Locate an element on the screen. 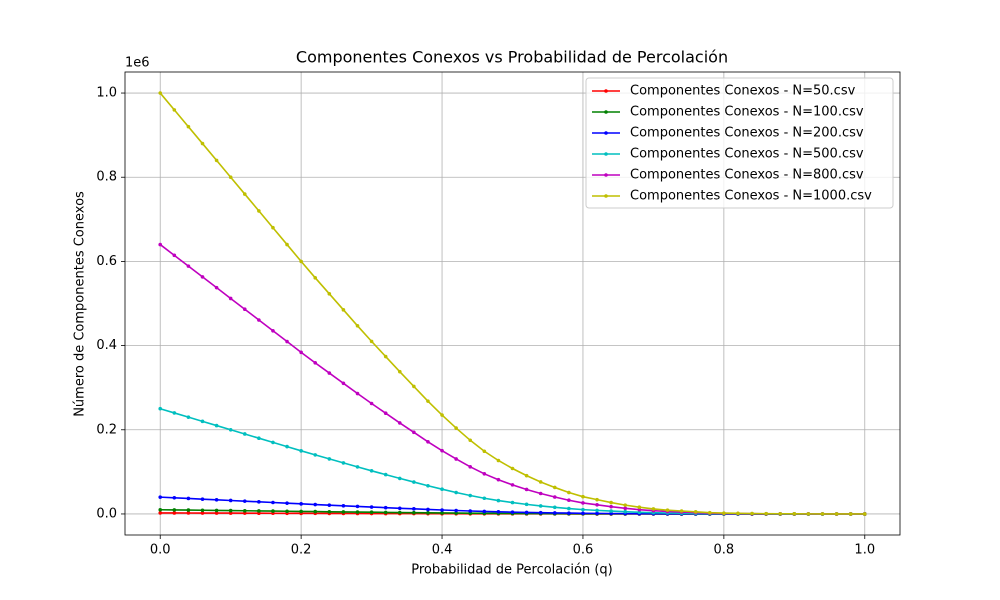  y-tick-label: 1.0 is located at coordinates (106, 93).